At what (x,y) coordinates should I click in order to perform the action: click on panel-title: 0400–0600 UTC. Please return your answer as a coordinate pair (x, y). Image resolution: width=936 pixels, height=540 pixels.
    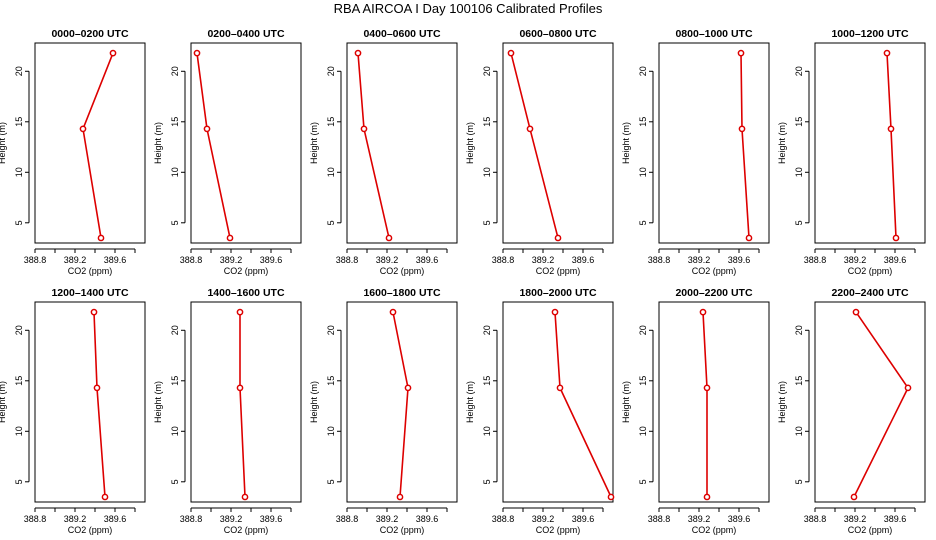
    Looking at the image, I should click on (401, 34).